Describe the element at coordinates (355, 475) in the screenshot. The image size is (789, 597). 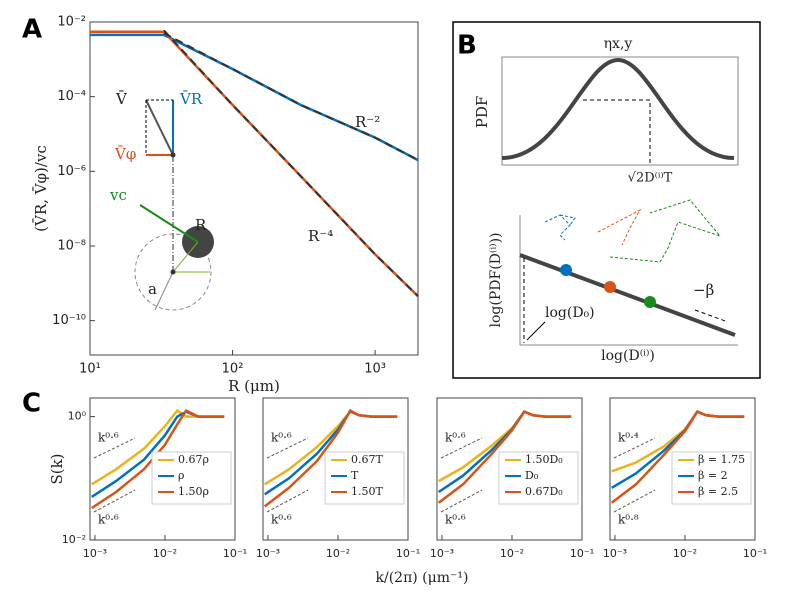
I see `legend-label: T` at that location.